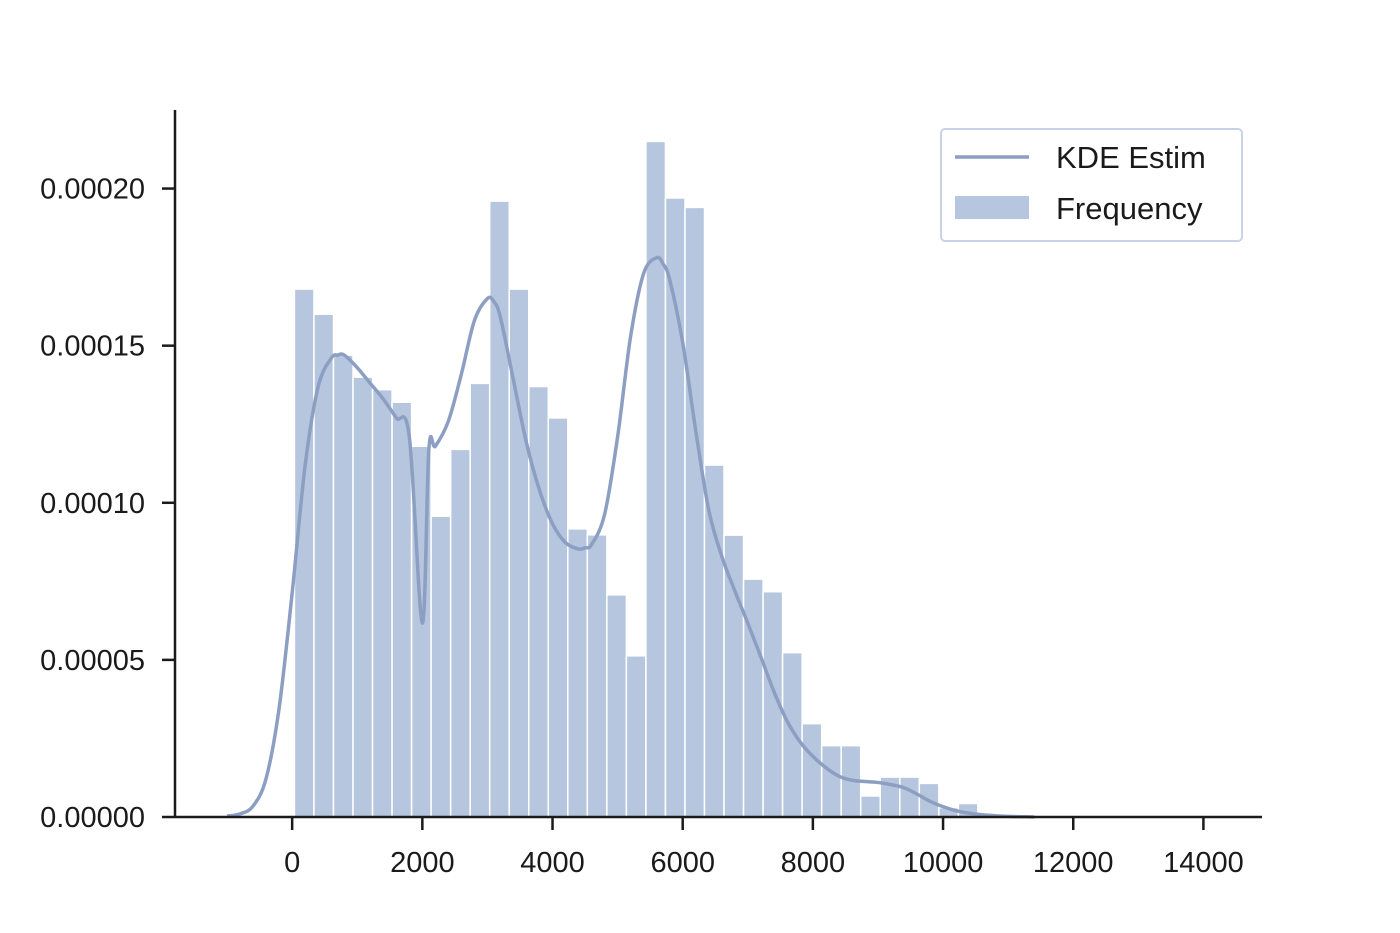 The width and height of the screenshot is (1400, 933). Describe the element at coordinates (92, 504) in the screenshot. I see `y-tick-label: 0.00010` at that location.